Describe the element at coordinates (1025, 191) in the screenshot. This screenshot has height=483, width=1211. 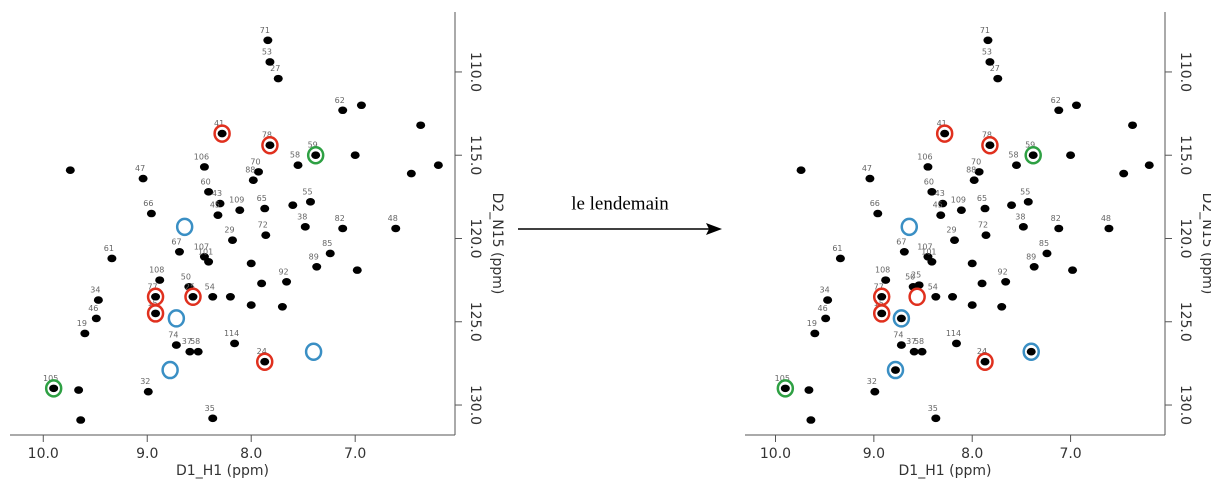
I see `peak-label: 55` at that location.